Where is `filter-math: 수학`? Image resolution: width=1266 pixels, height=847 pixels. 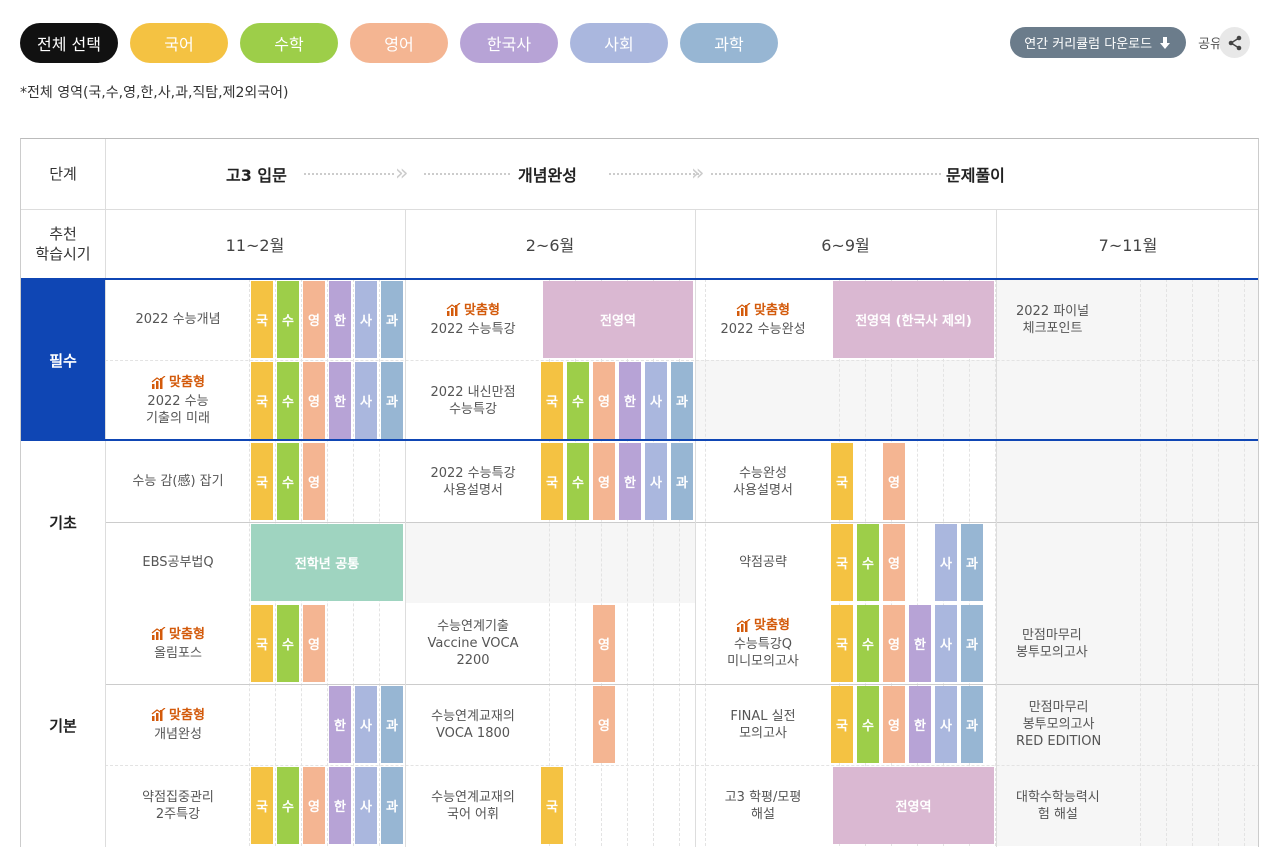
filter-math: 수학 is located at coordinates (289, 43).